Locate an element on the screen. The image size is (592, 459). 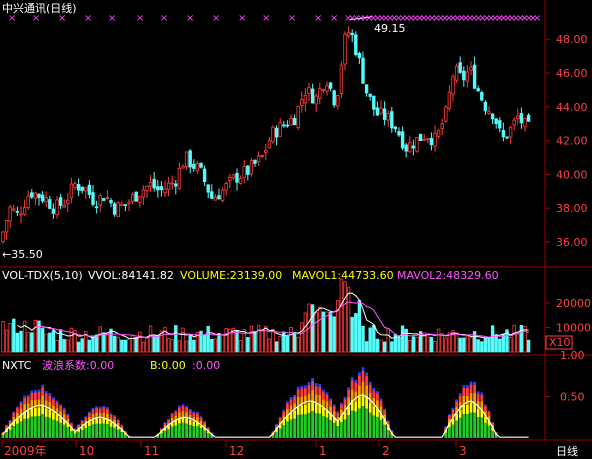
time-axis: 2009年 10 11 12 1 2 3 is located at coordinates (234, 449).